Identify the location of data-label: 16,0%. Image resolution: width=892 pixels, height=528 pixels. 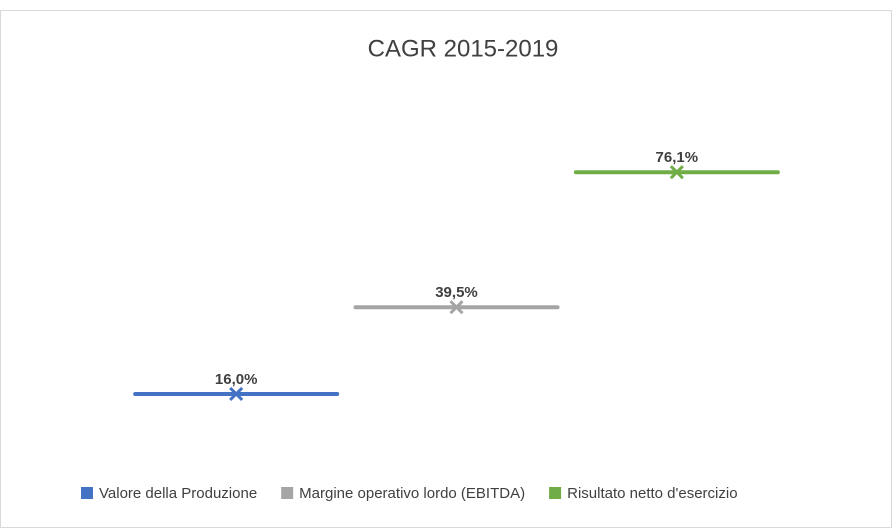
(236, 379).